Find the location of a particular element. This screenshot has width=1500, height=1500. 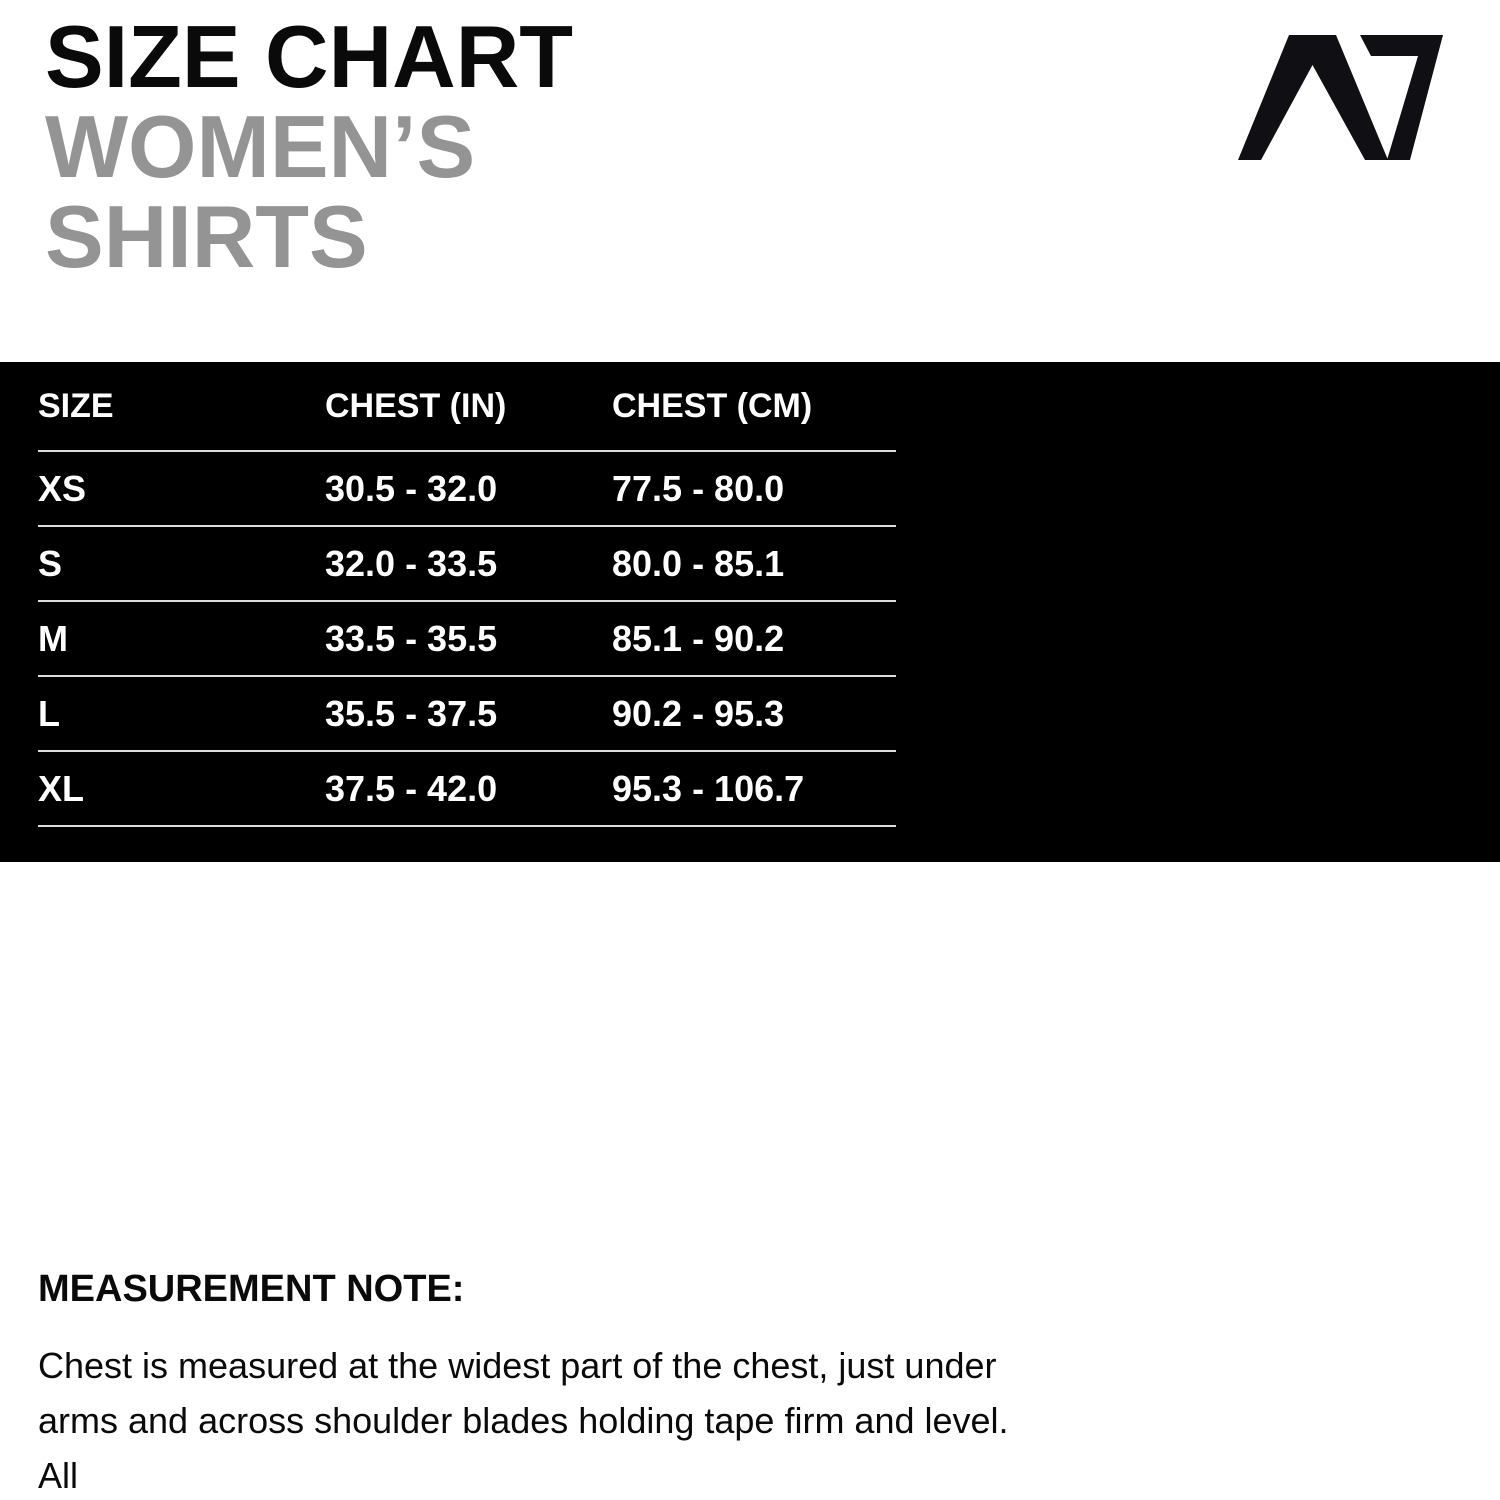

chest-in-cell: 30.5 - 32.0 is located at coordinates (411, 488).